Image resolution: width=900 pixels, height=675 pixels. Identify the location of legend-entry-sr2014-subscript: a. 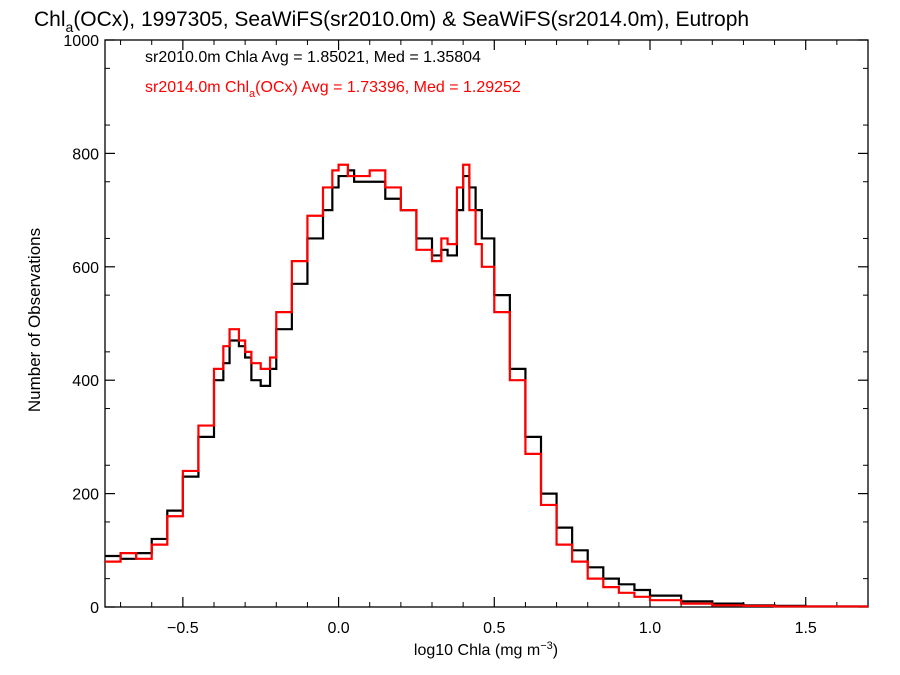
(252, 94).